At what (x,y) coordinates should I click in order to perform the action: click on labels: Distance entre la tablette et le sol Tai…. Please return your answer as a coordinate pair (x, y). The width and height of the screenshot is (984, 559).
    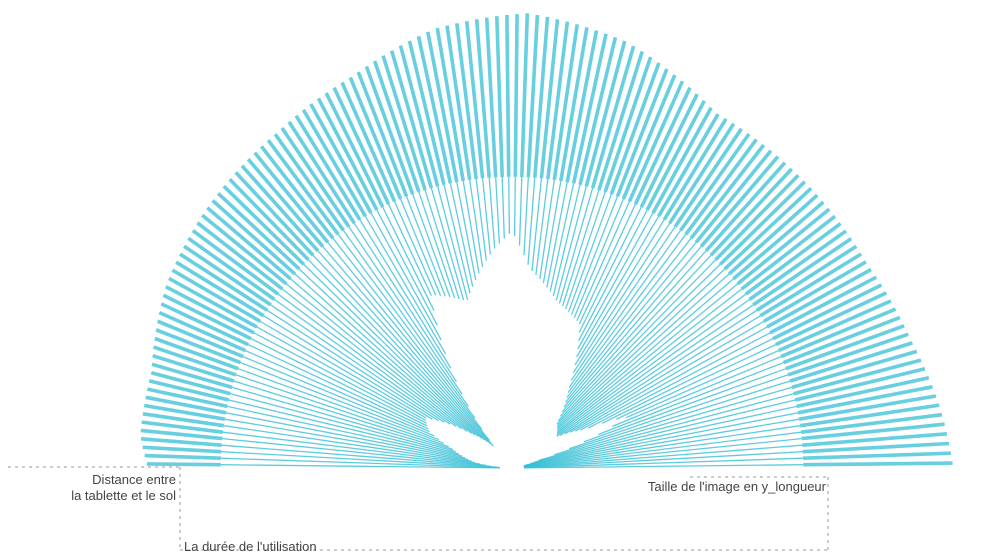
    Looking at the image, I should click on (448, 513).